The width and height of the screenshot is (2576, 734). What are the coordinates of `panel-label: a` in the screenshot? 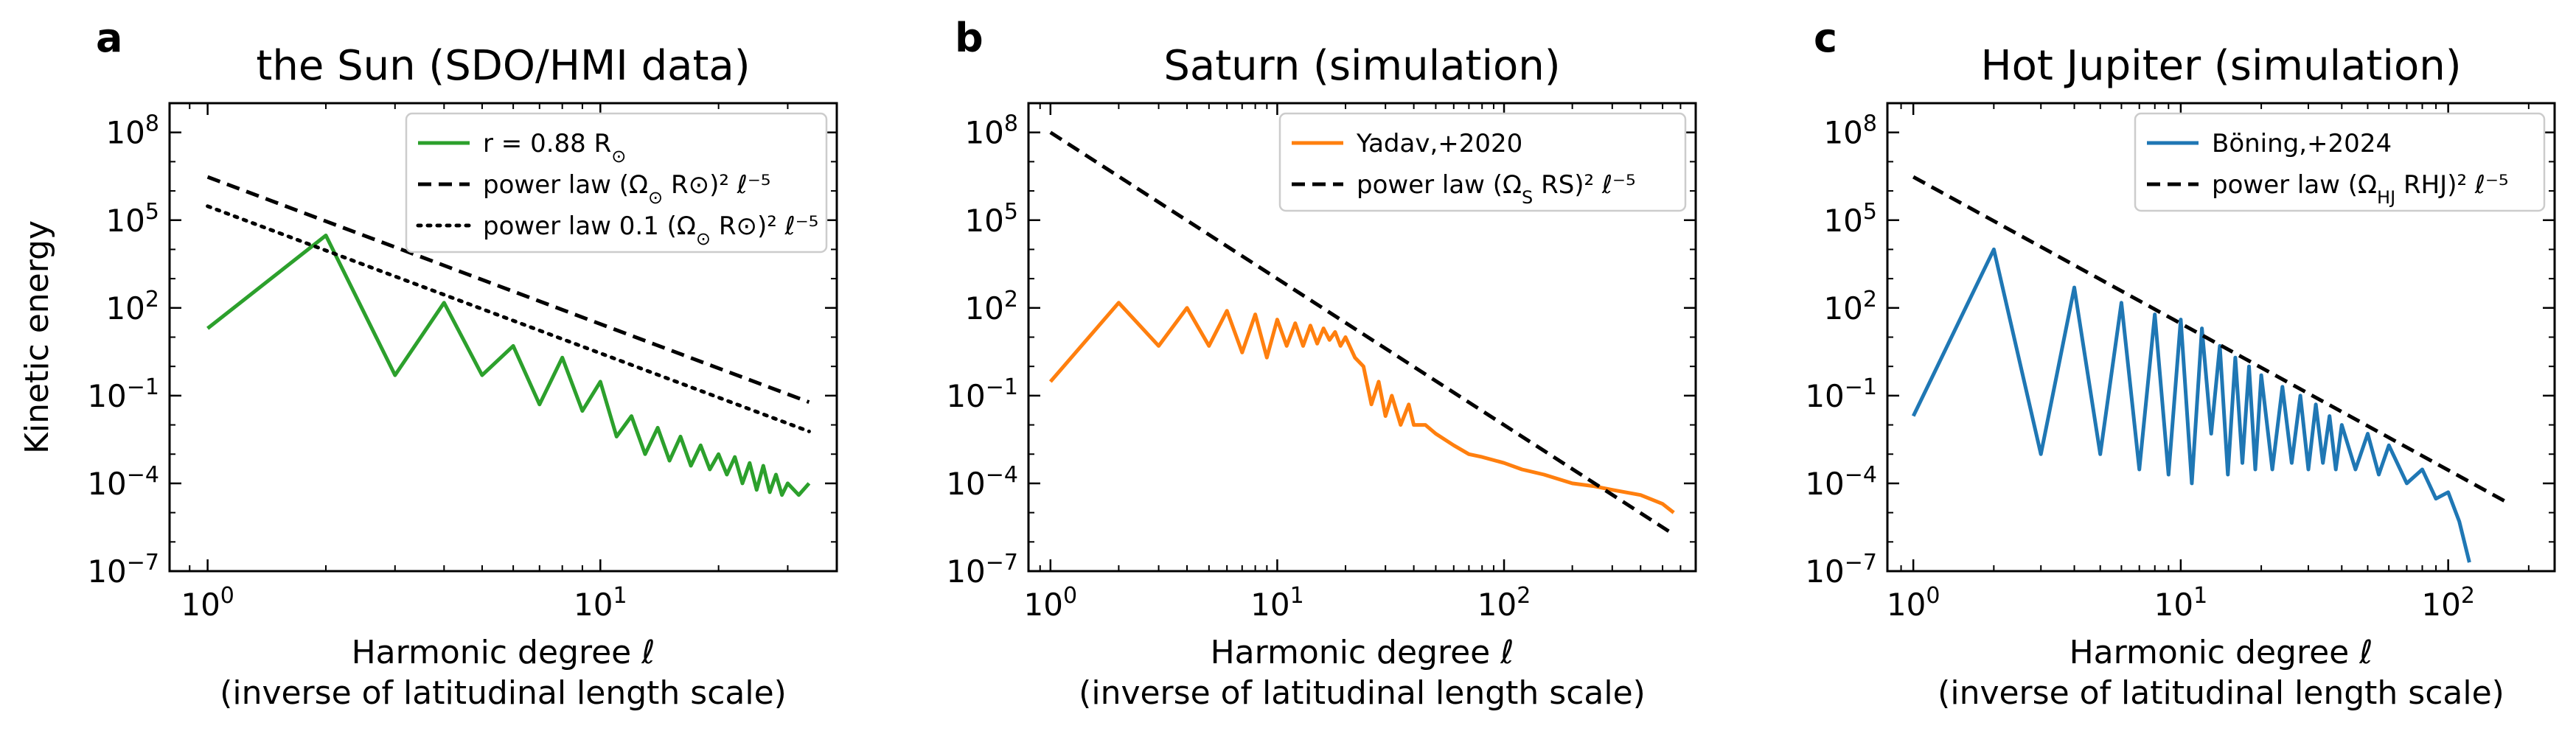 It's located at (109, 38).